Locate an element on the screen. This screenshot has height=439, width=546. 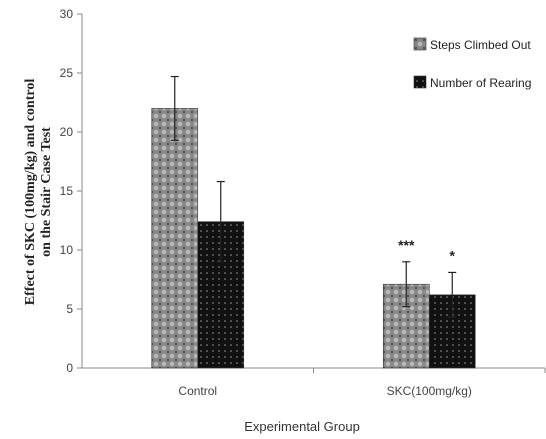
legend-label: Number of Rearing is located at coordinates (480, 83).